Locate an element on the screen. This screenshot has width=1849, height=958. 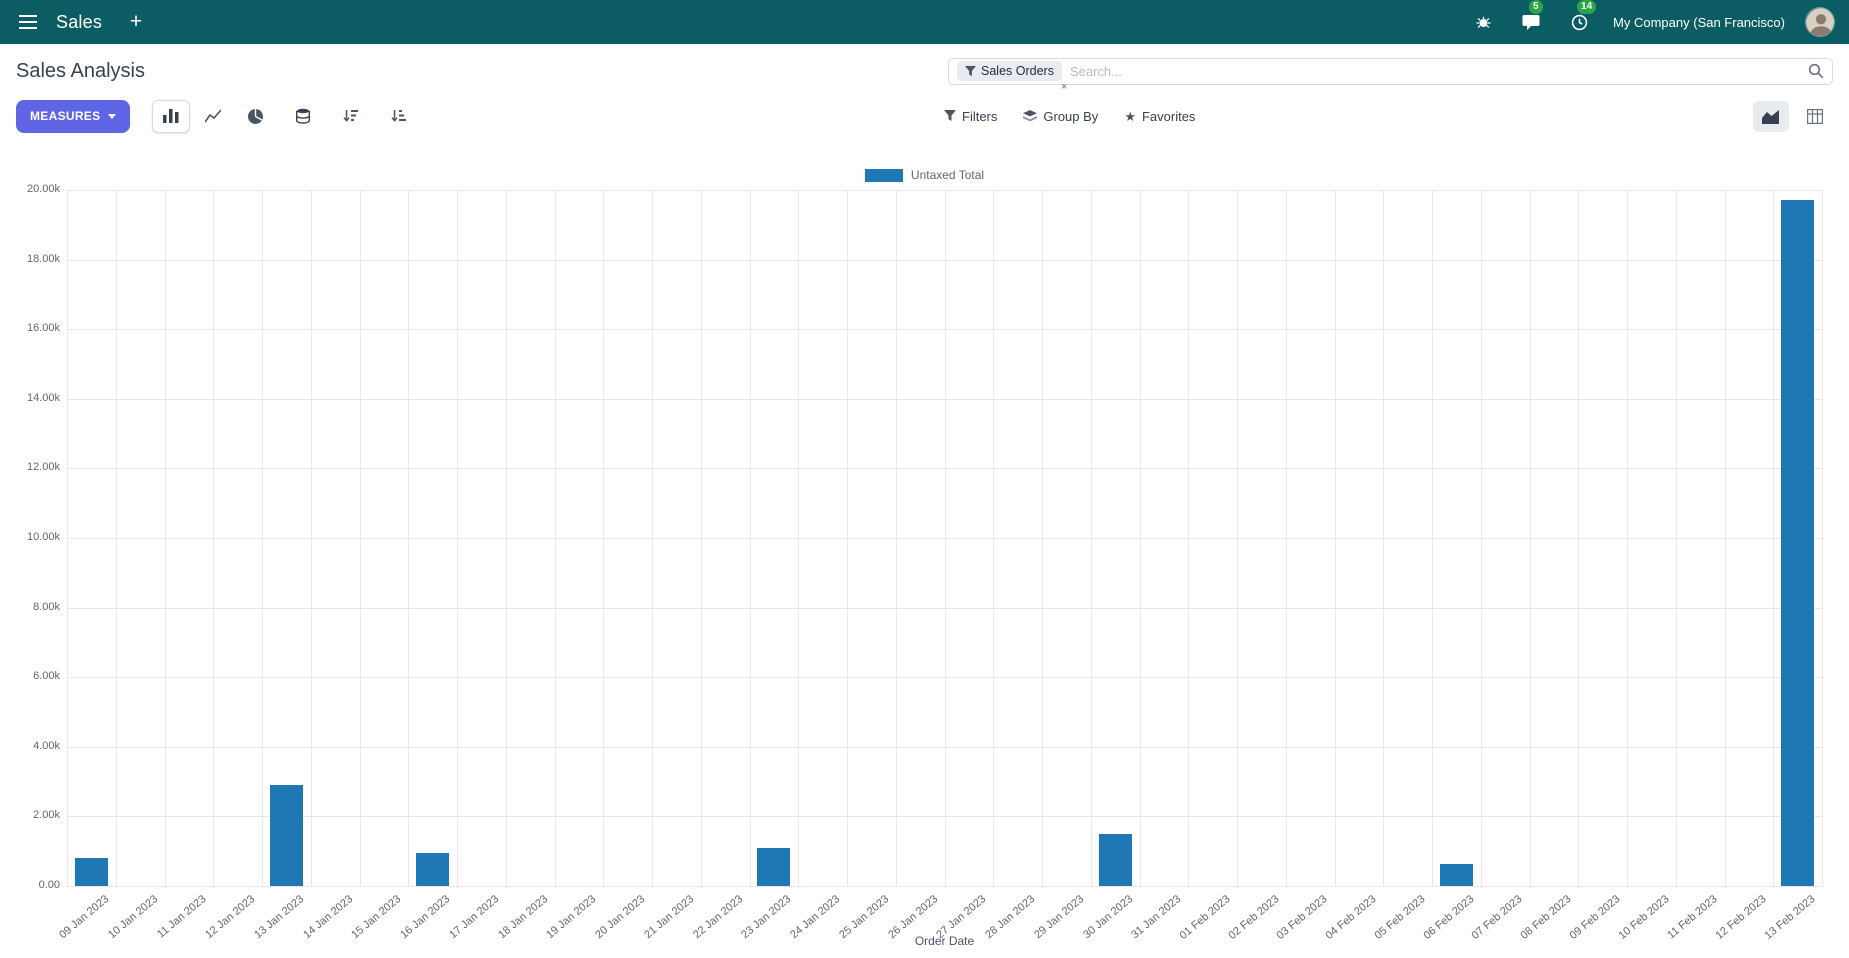
activities-badge: 14 is located at coordinates (1587, 7).